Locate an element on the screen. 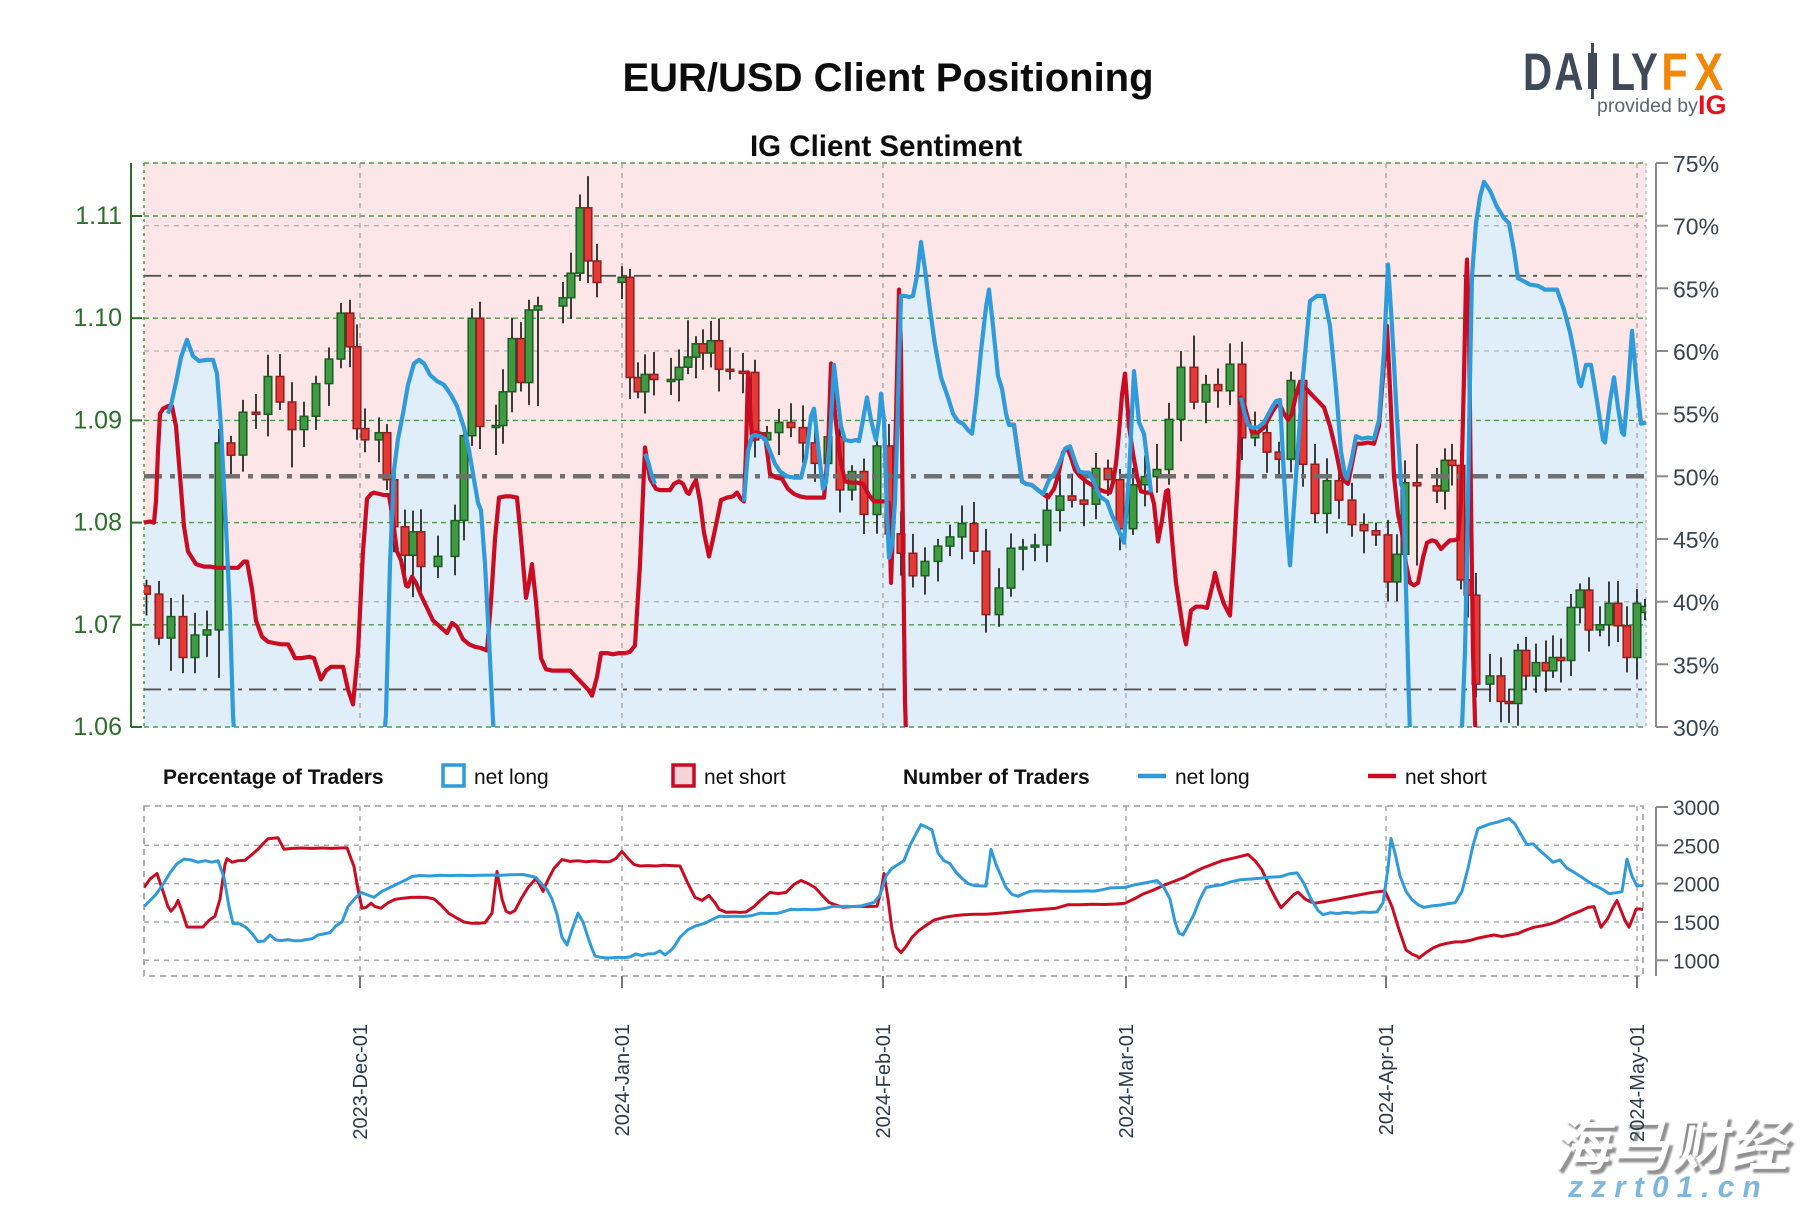  svg-text: provided by is located at coordinates (1647, 106).